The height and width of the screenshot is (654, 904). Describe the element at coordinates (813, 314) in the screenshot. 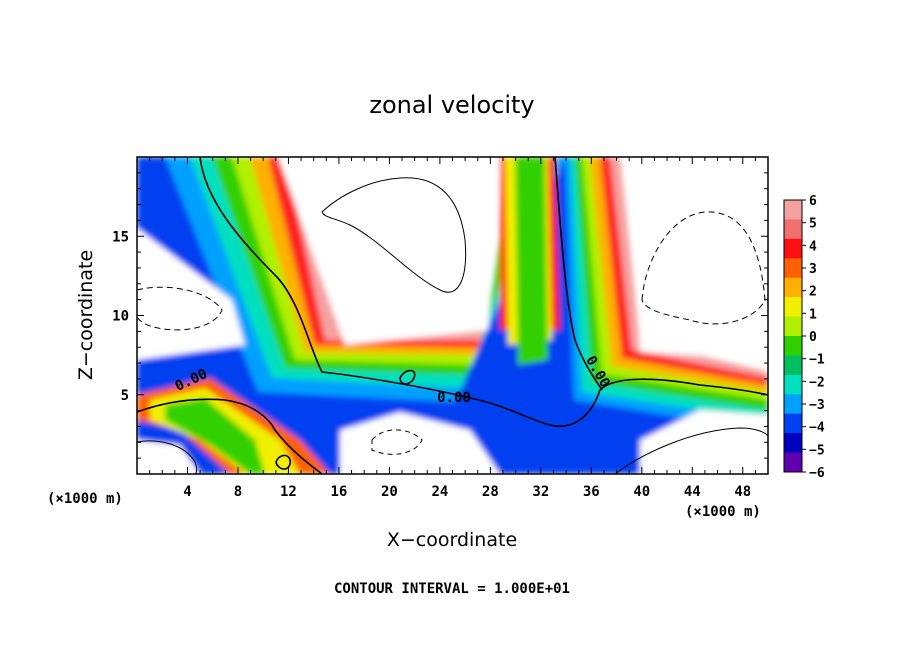

I see `colorbar-tick-label: 1` at that location.